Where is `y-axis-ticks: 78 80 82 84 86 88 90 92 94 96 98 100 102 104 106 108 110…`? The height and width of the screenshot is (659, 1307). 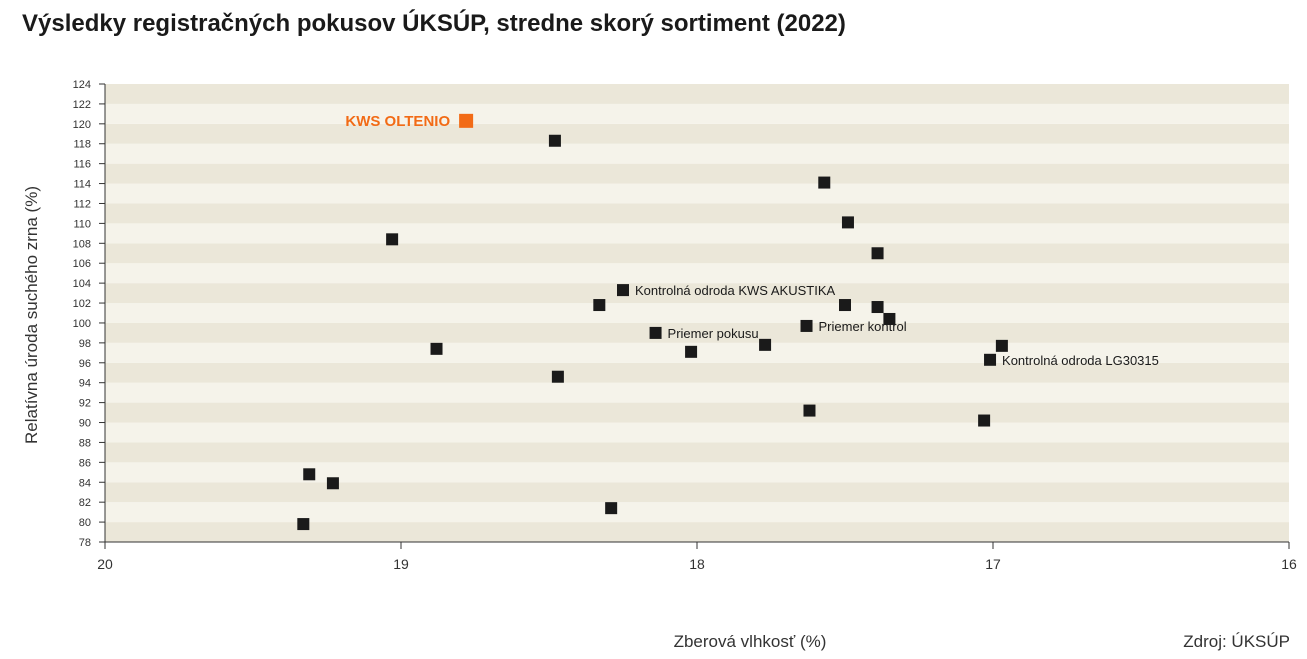 y-axis-ticks: 78 80 82 84 86 88 90 92 94 96 98 100 102 104 106 108 110… is located at coordinates (89, 314).